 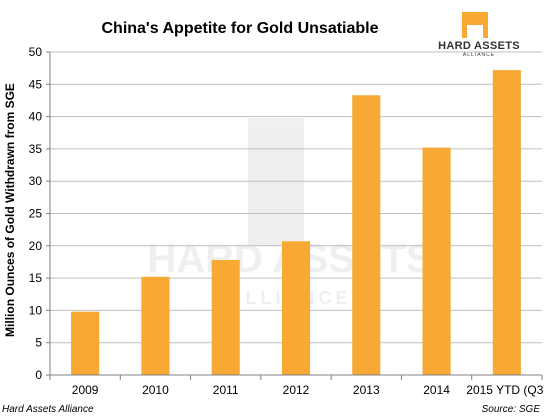 I want to click on logo-mark-icon, so click(x=475, y=25).